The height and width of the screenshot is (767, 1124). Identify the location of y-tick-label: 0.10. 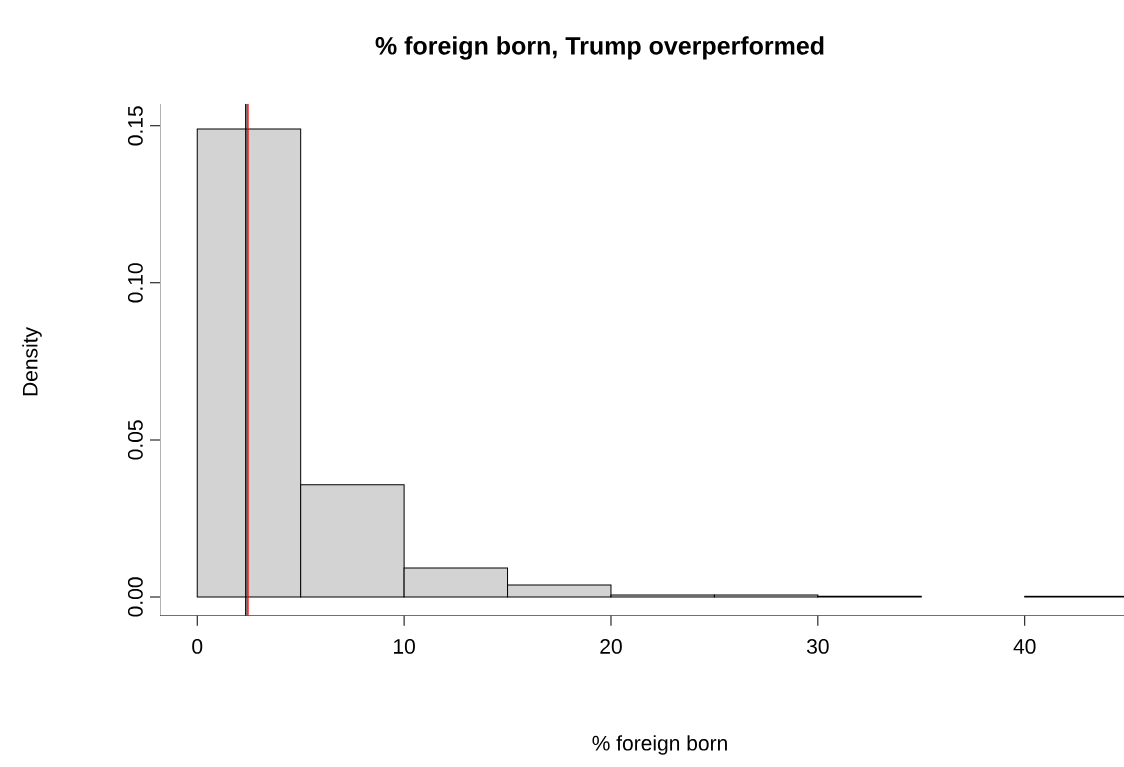
(135, 283).